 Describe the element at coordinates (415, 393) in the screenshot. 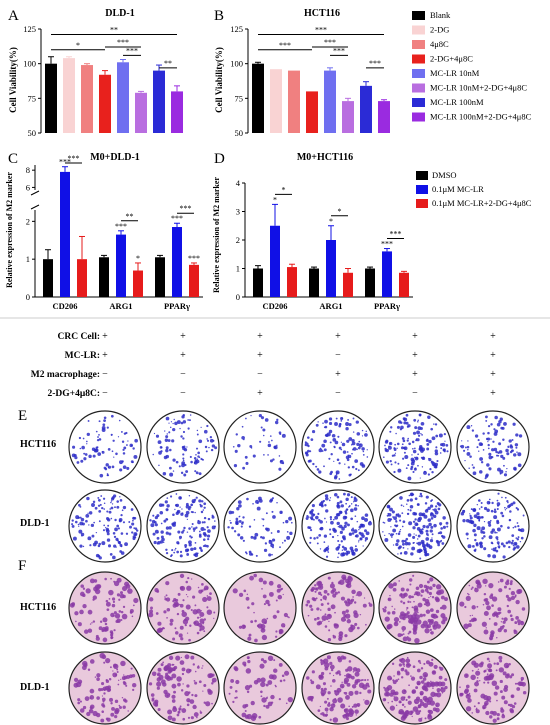

I see `condition-mark: −` at that location.